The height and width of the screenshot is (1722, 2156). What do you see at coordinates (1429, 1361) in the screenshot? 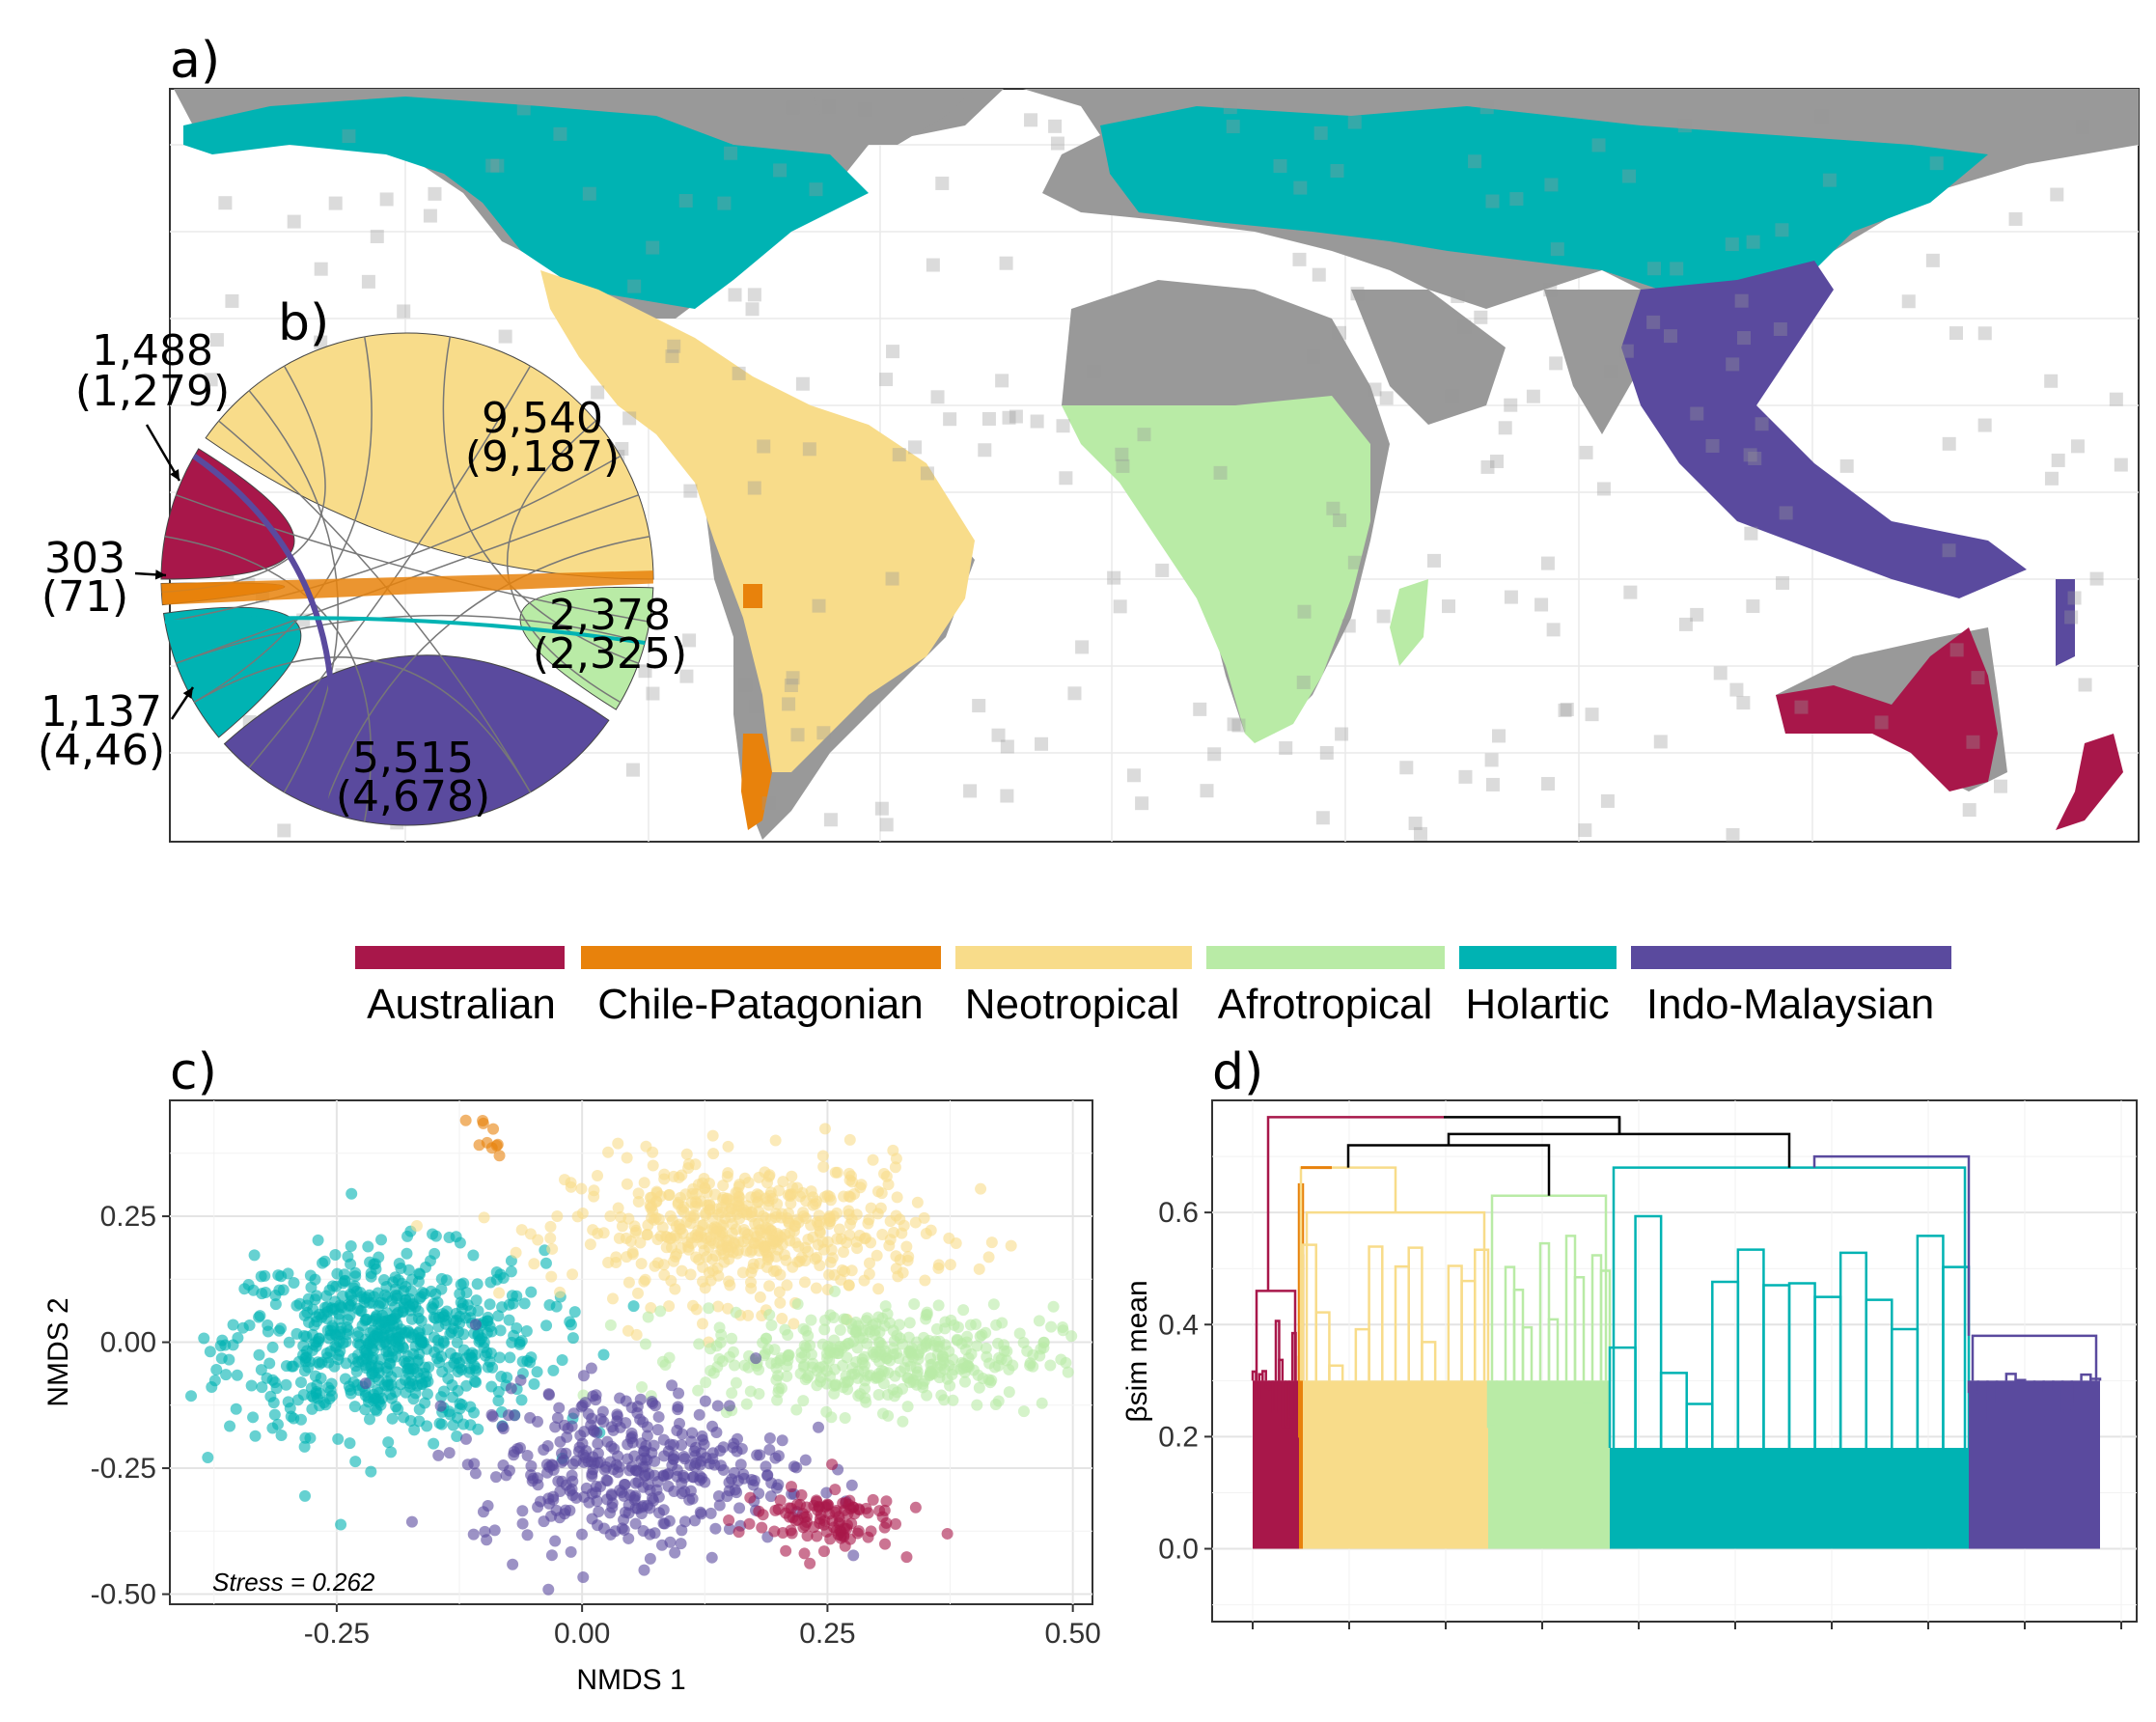
I see `branch-neotropical` at bounding box center [1429, 1361].